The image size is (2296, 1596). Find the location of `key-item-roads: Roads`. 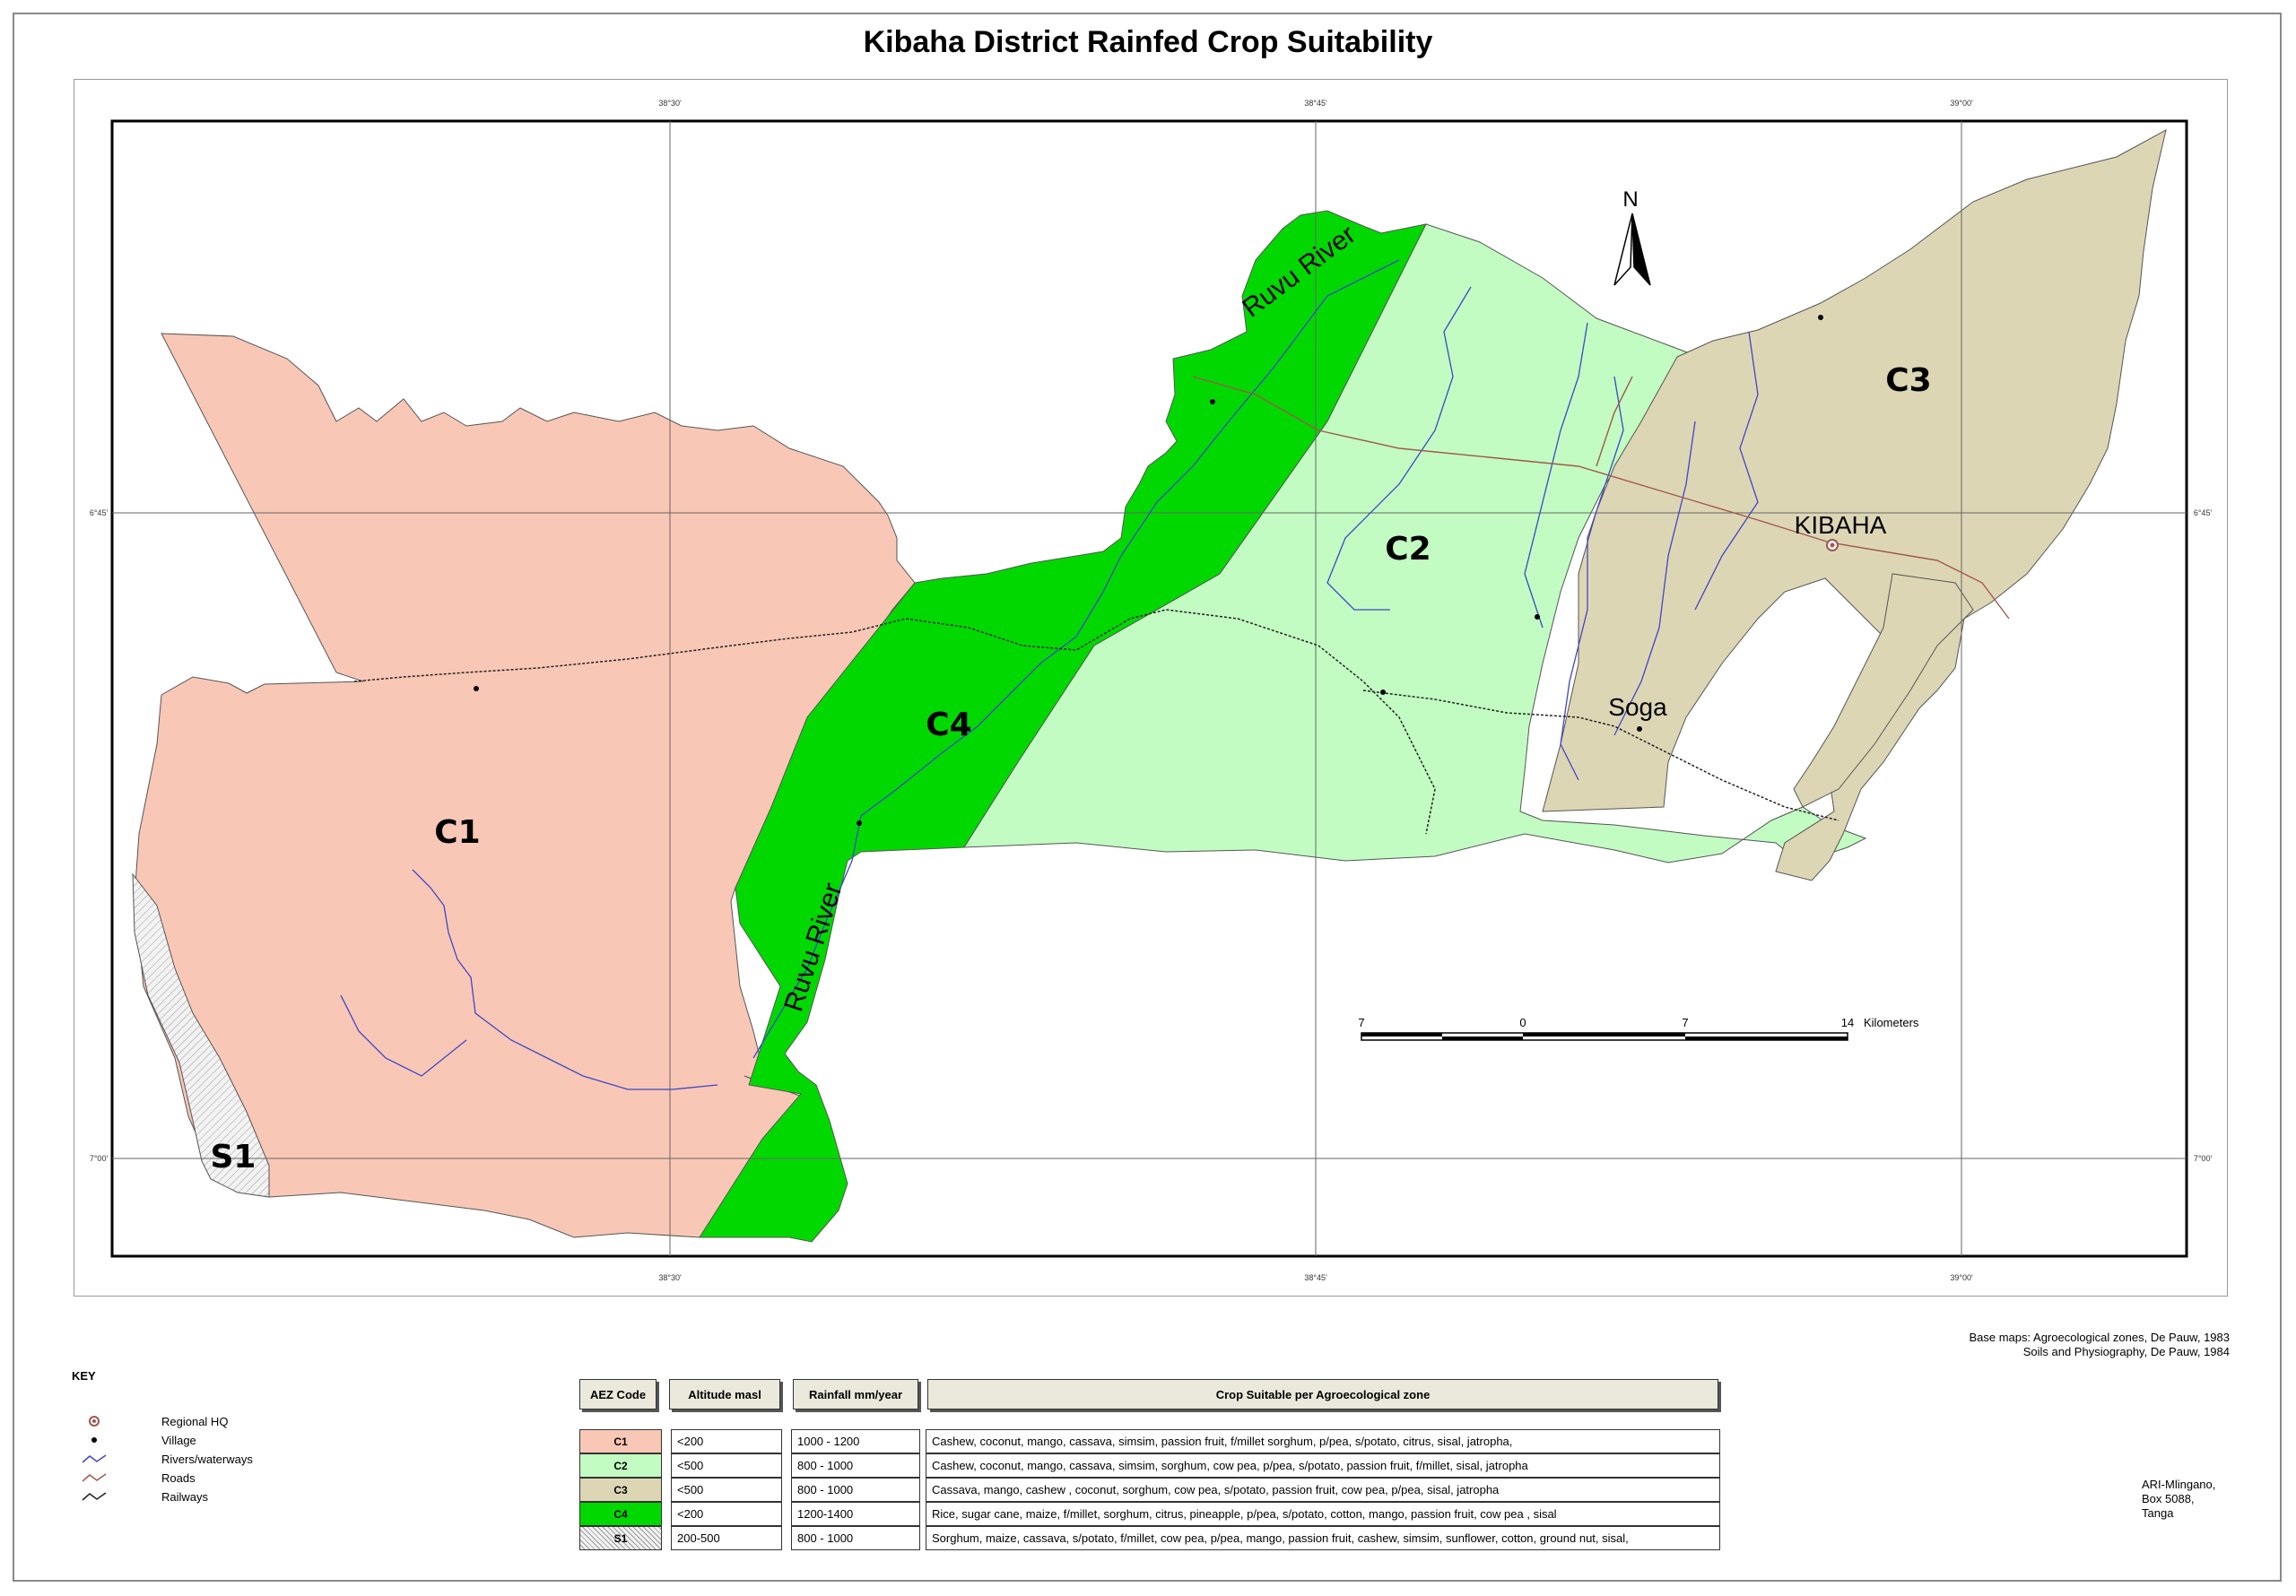

key-item-roads: Roads is located at coordinates (211, 1477).